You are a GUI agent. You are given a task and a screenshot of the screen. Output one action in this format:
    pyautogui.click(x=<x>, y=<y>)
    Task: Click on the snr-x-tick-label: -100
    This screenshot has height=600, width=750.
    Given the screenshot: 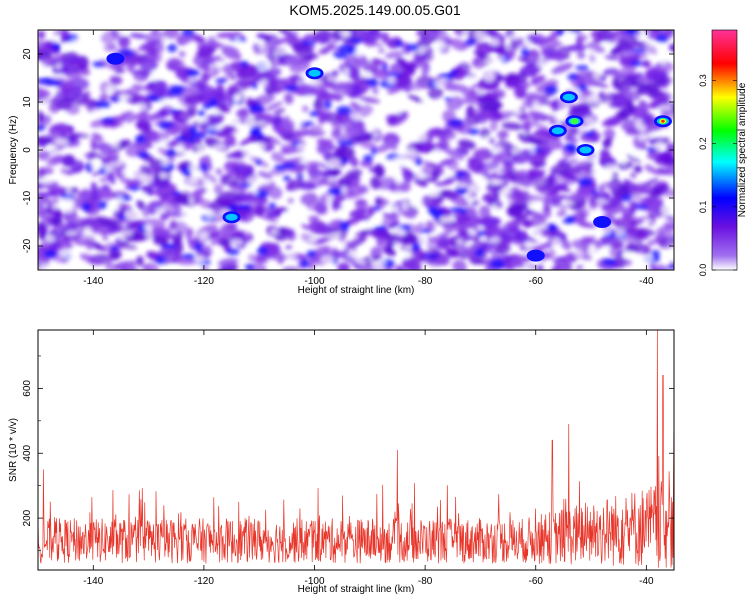 What is the action you would take?
    pyautogui.click(x=315, y=581)
    